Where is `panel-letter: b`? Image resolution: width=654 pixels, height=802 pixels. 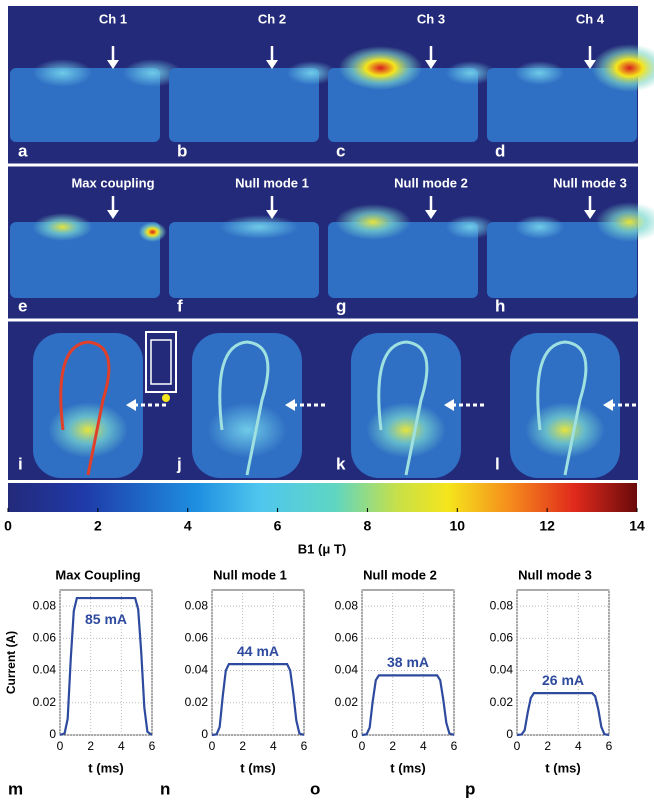
panel-letter: b is located at coordinates (182, 150).